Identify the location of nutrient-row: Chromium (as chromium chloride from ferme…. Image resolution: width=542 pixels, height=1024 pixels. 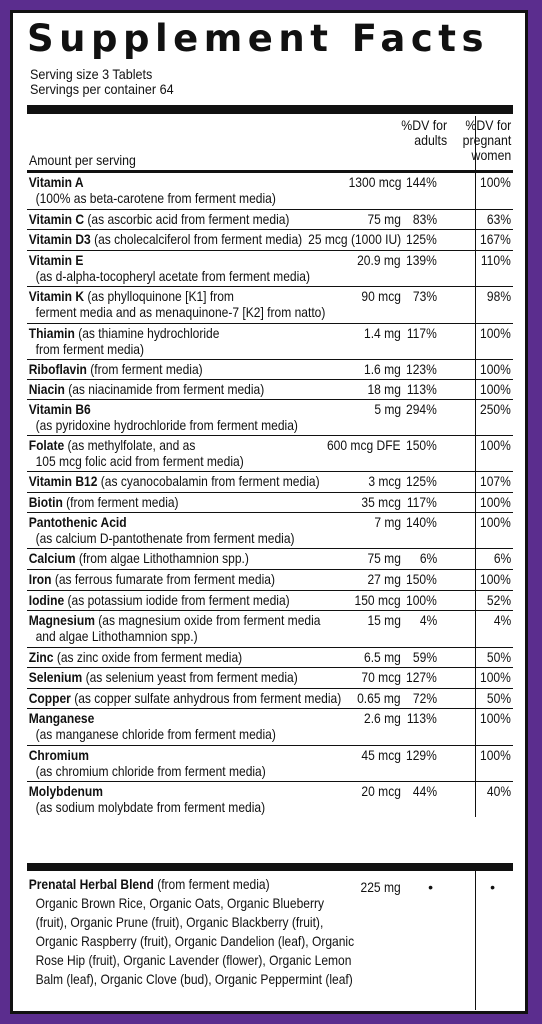
(270, 763).